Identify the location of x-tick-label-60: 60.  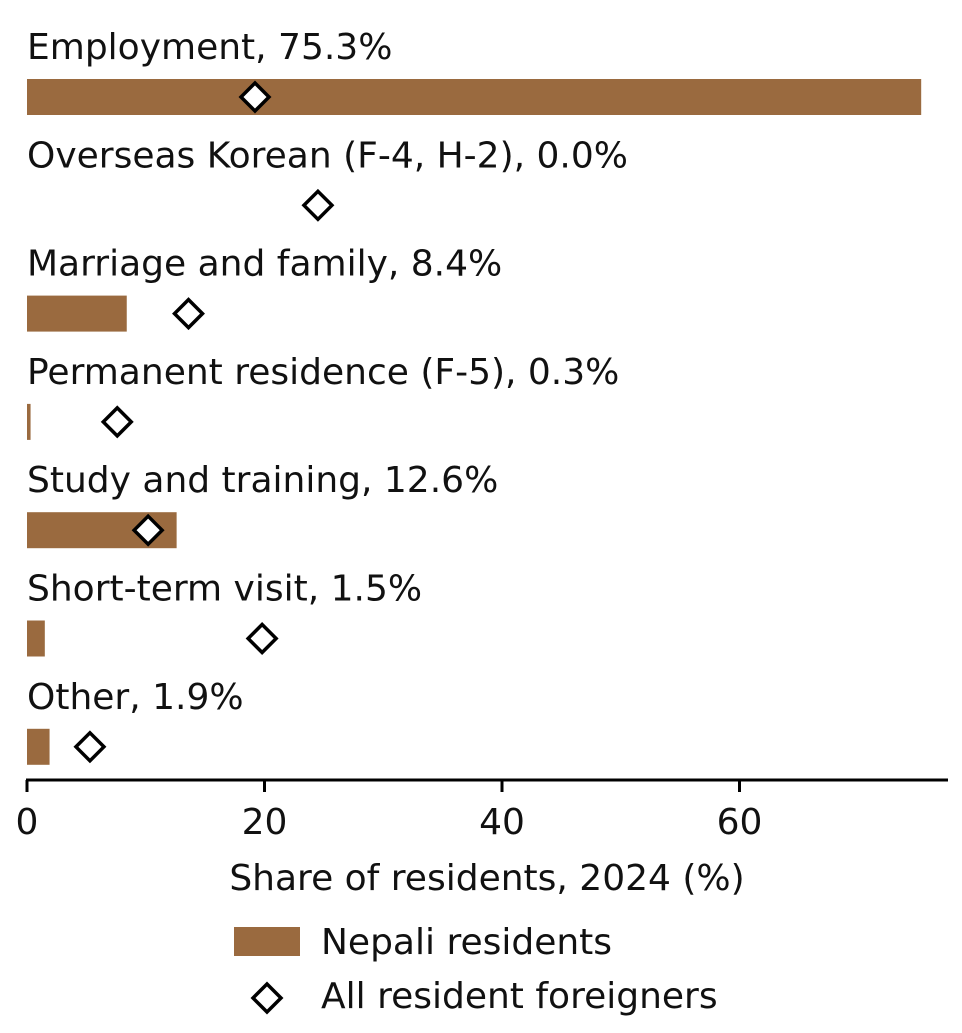
(740, 822).